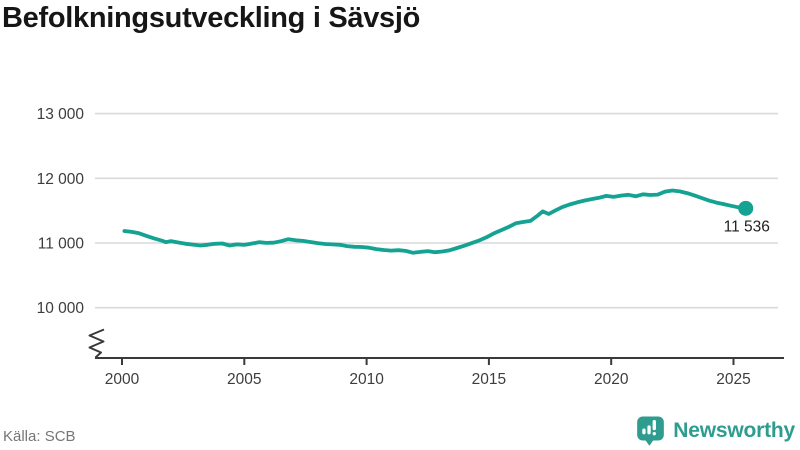 Image resolution: width=800 pixels, height=450 pixels. I want to click on axis-break-squiggle-icon, so click(96, 343).